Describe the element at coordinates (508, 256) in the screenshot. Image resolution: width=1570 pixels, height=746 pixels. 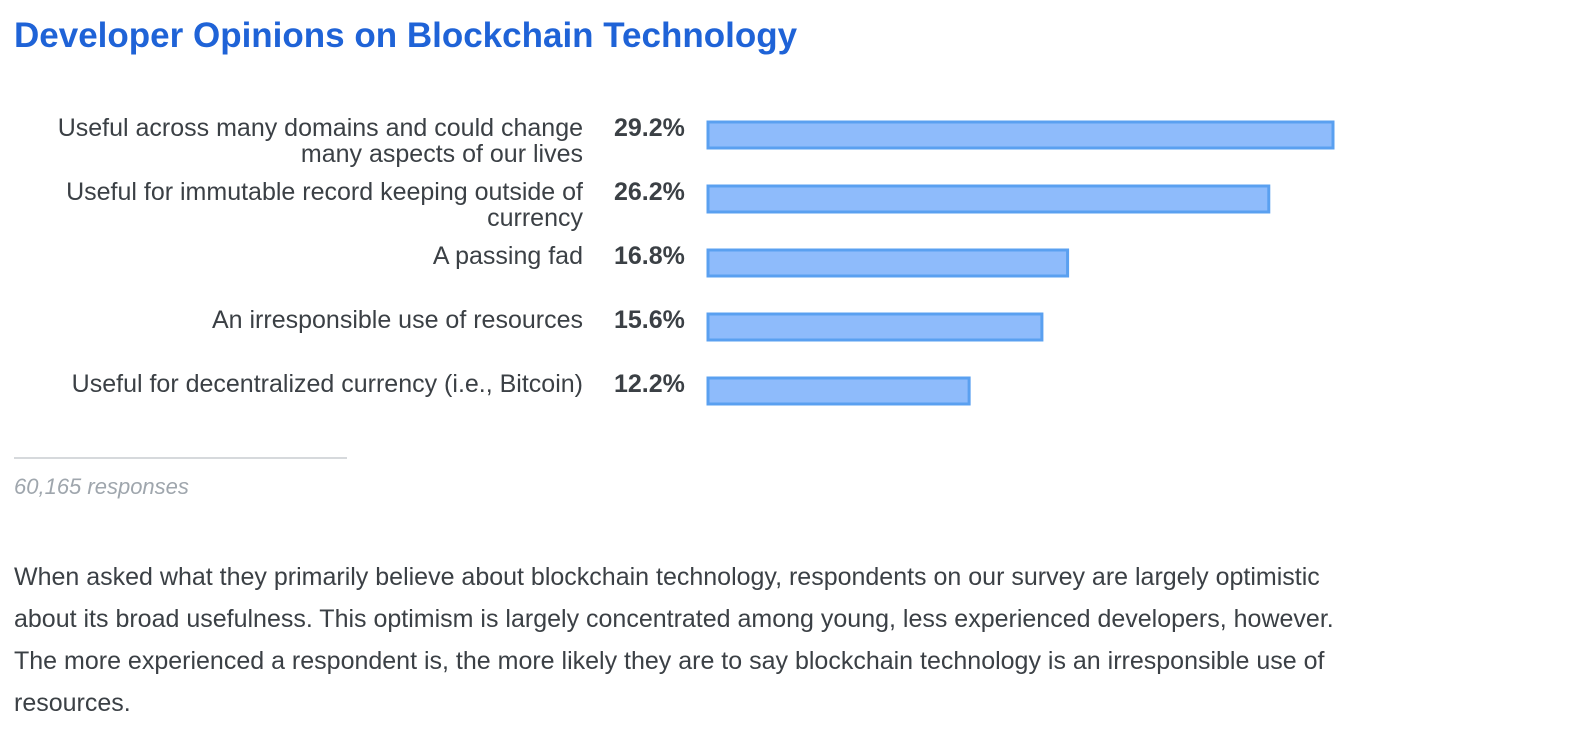
I see `category-label: A passing fad` at that location.